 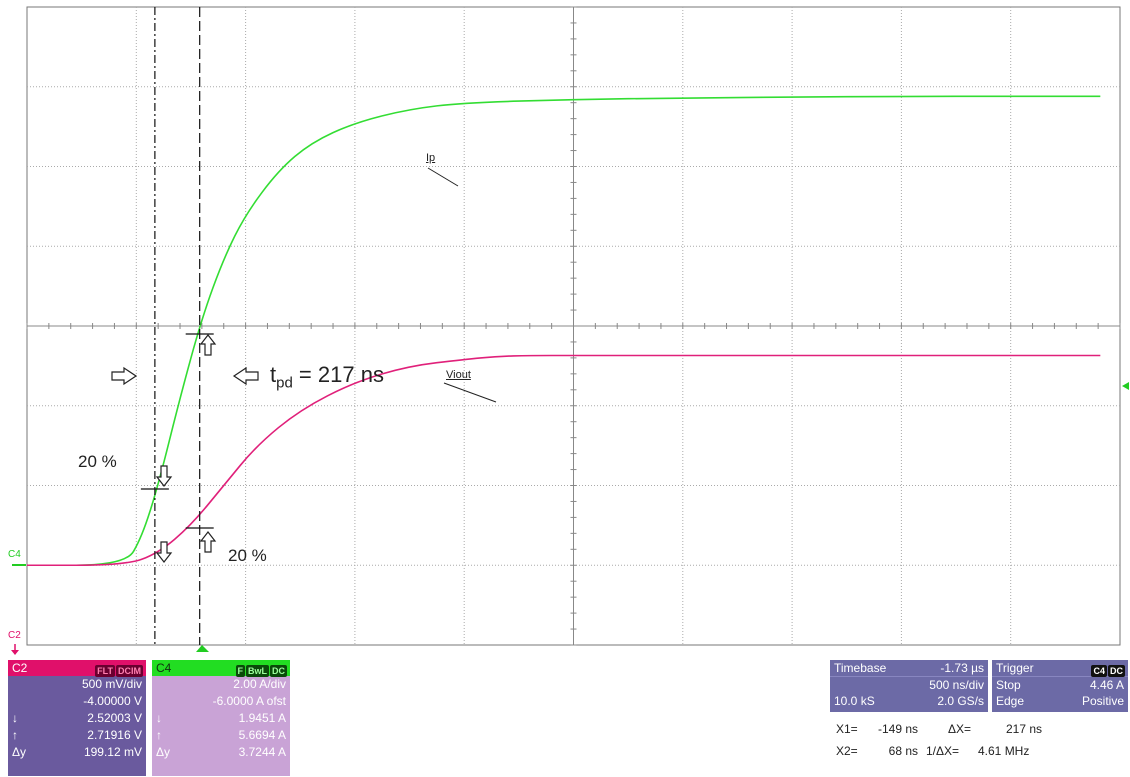 I want to click on trigger-mode: Stop, so click(x=1008, y=685).